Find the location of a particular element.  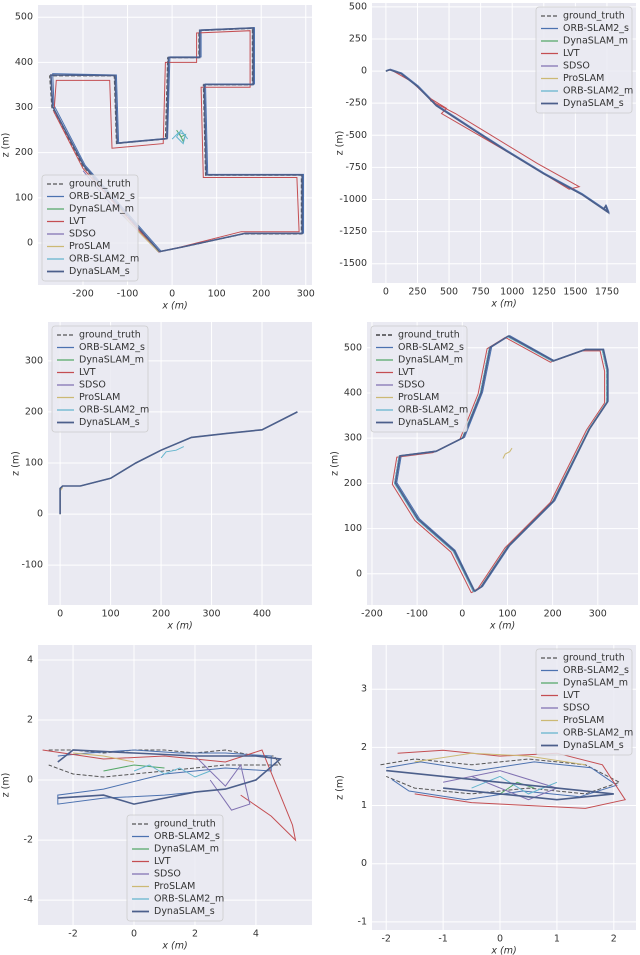

x-tick-label: 1500 is located at coordinates (575, 292).